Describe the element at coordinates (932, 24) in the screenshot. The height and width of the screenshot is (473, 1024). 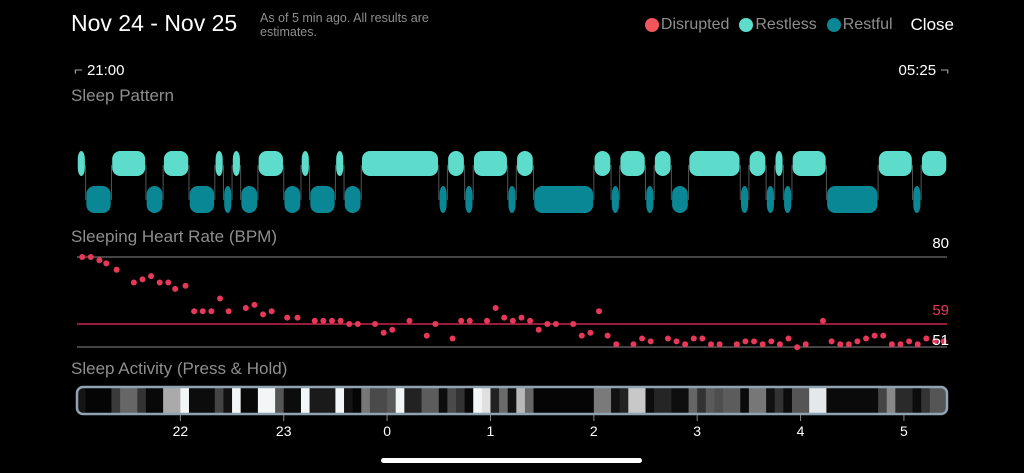
I see `close-button: Close` at that location.